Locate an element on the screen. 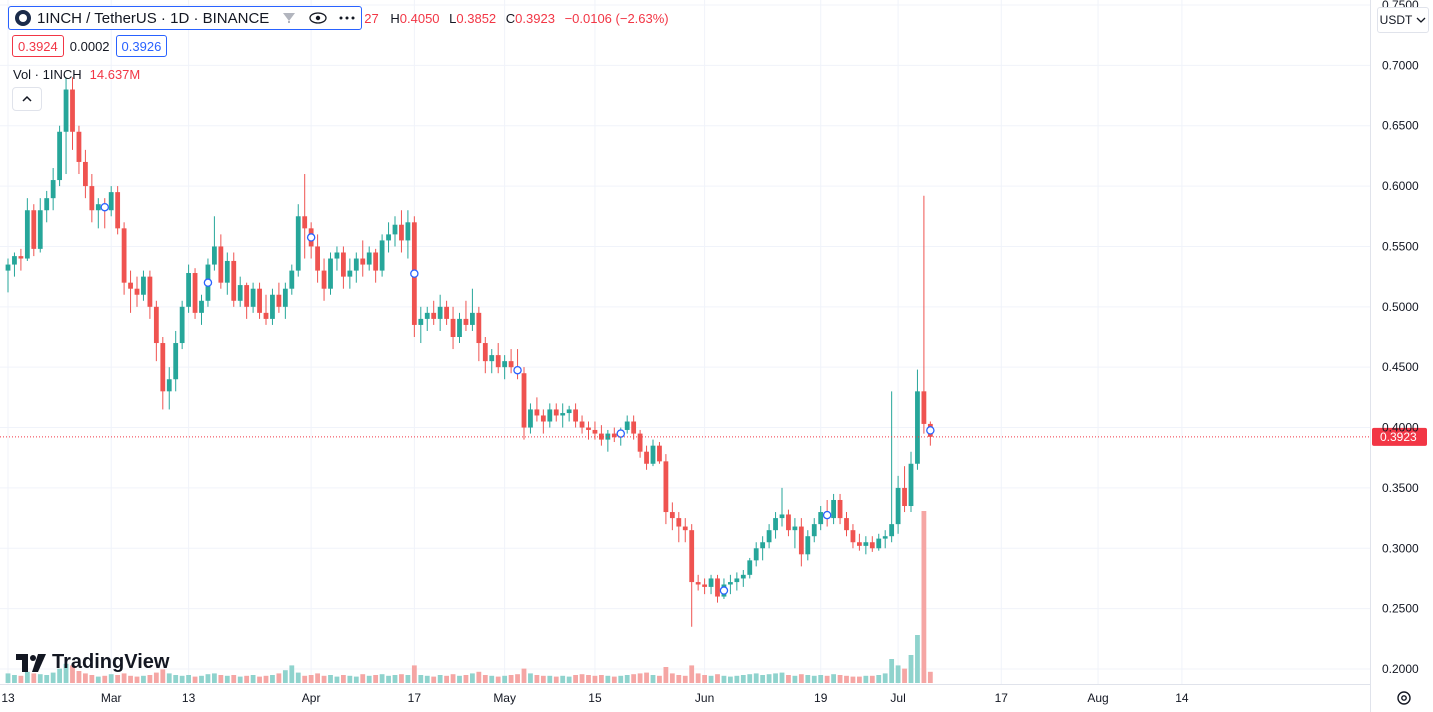 This screenshot has height=712, width=1433. chart-settings-button is located at coordinates (1404, 698).